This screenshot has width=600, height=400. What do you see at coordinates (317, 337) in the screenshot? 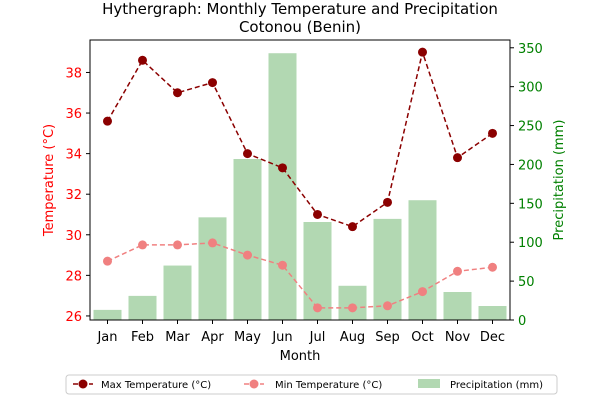
I see `x-tick-label: Jul` at bounding box center [317, 337].